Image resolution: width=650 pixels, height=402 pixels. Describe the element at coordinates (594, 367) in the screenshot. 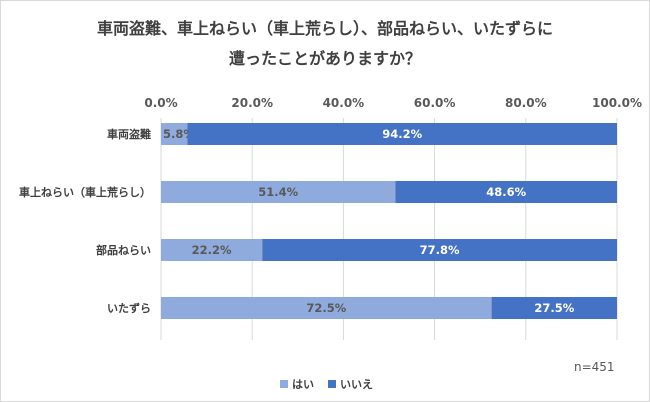

I see `sample-size-note: n=451` at that location.